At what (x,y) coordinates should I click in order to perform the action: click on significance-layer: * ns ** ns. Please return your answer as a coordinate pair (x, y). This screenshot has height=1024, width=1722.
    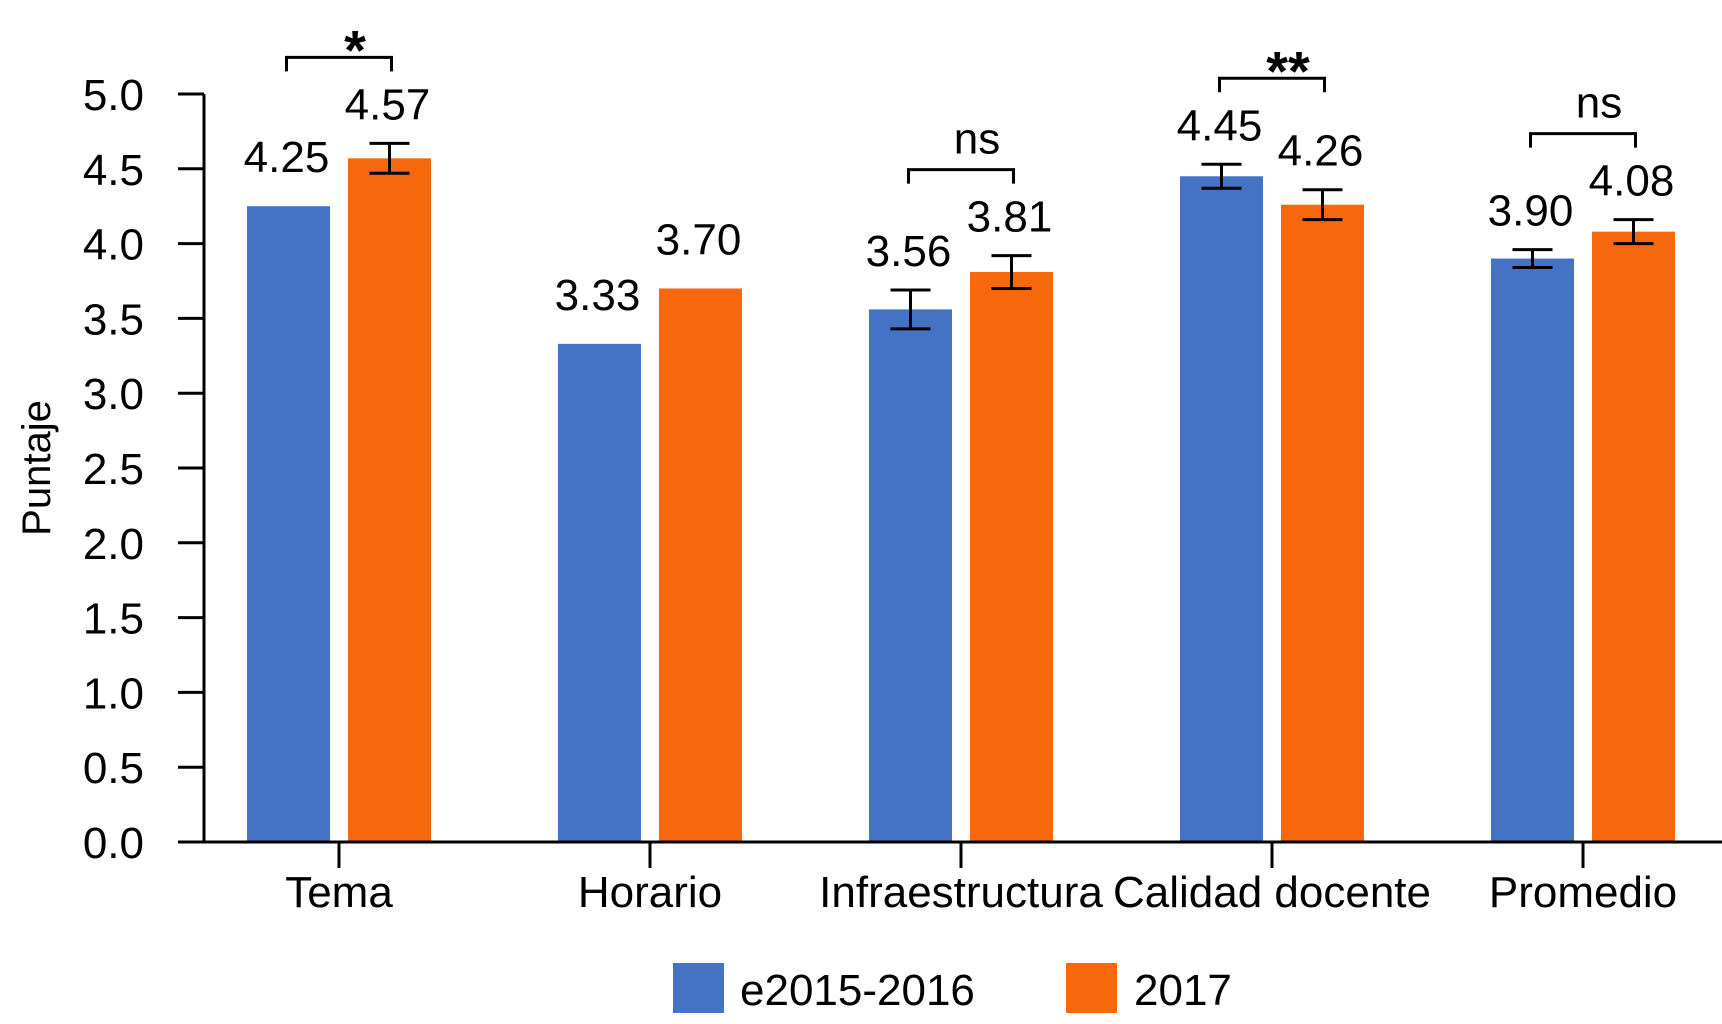
    Looking at the image, I should click on (961, 101).